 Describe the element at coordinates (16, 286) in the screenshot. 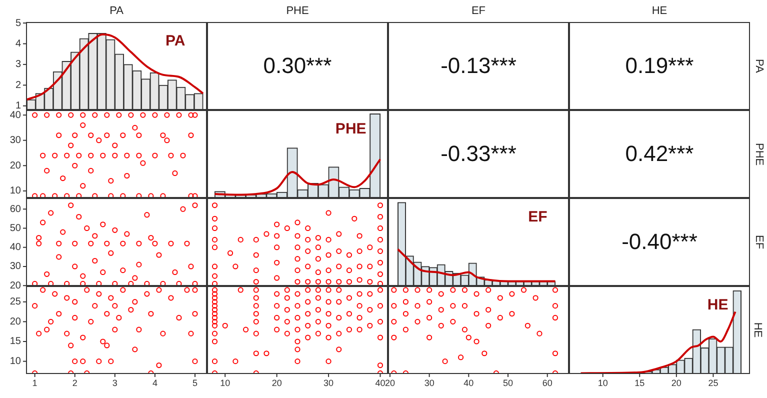

I see `y-tick-label: 20` at that location.